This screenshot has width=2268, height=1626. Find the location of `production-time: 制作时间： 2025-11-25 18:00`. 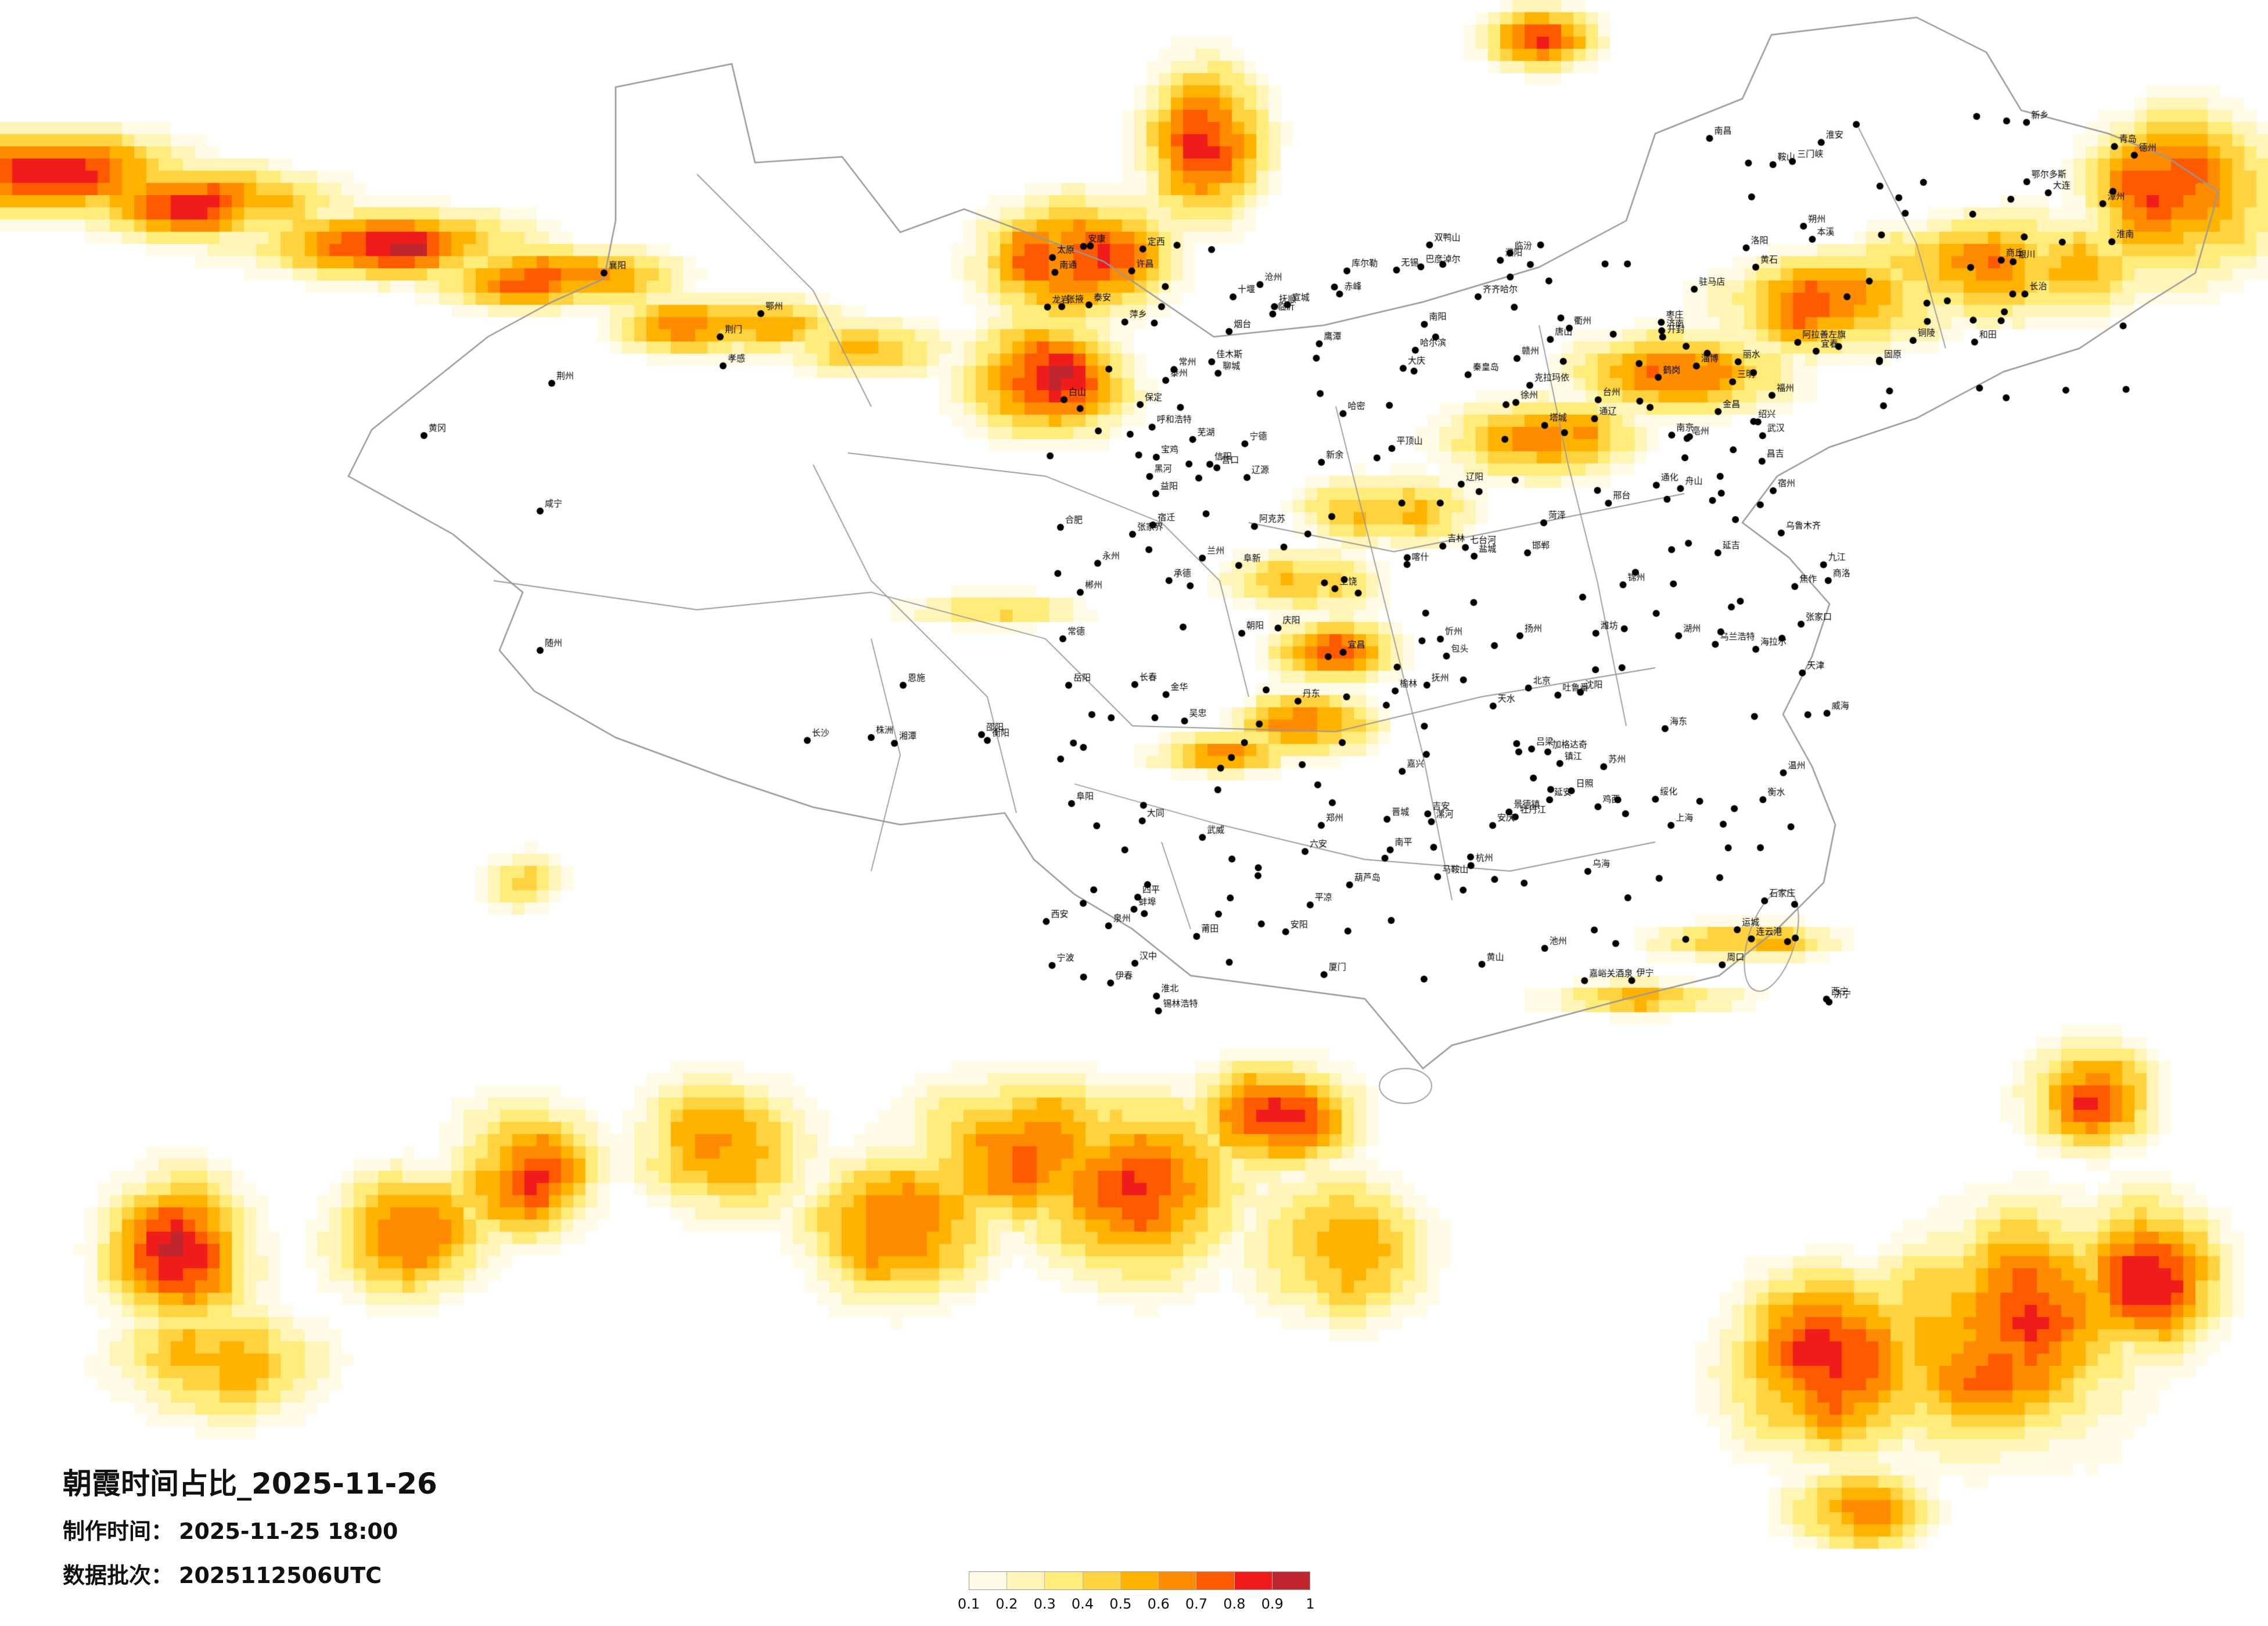

production-time: 制作时间： 2025-11-25 18:00 is located at coordinates (250, 1531).